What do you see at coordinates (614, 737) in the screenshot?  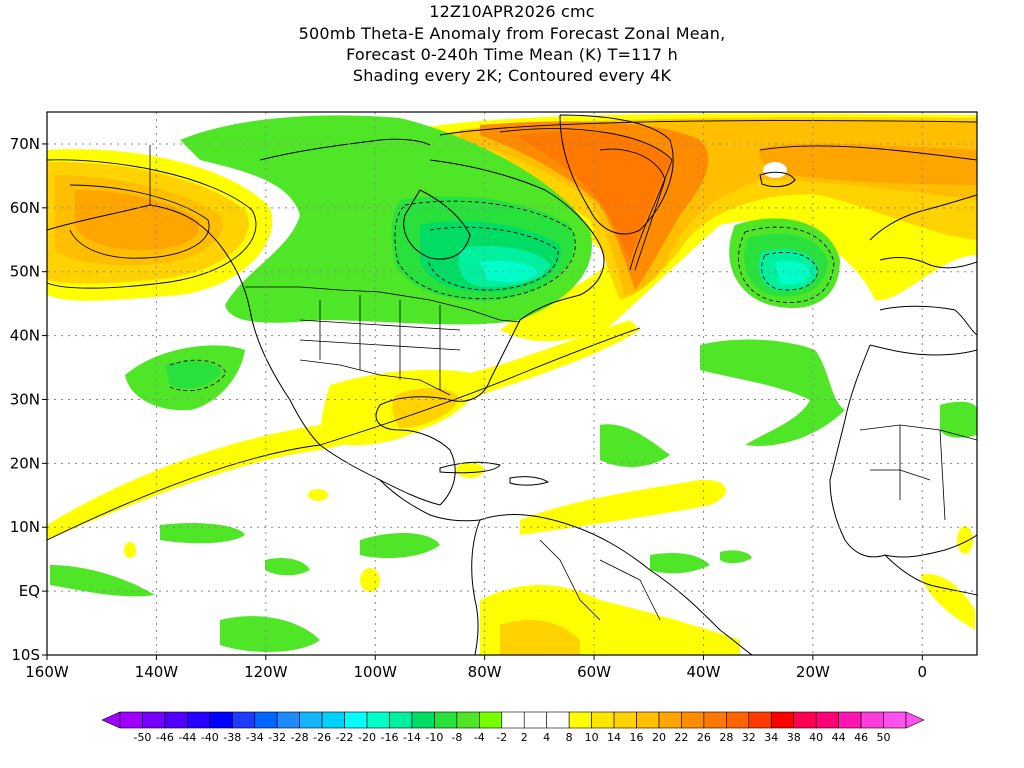 I see `colorbar-label: 14` at bounding box center [614, 737].